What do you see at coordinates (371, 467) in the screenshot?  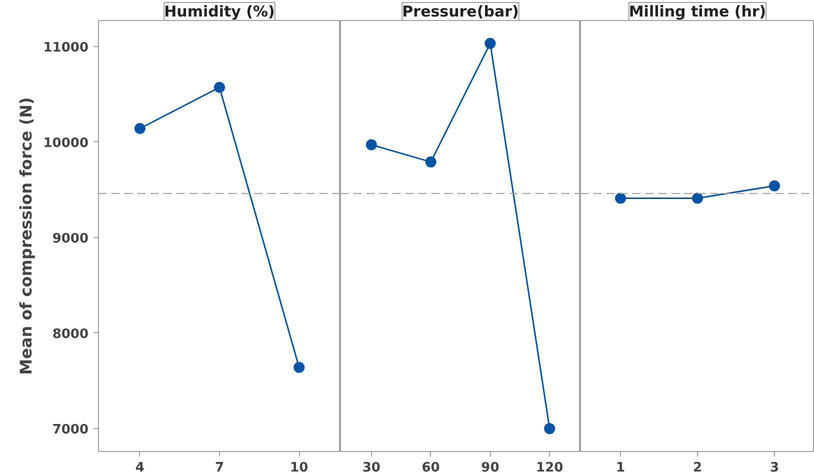 I see `x-tick-label: 30` at bounding box center [371, 467].